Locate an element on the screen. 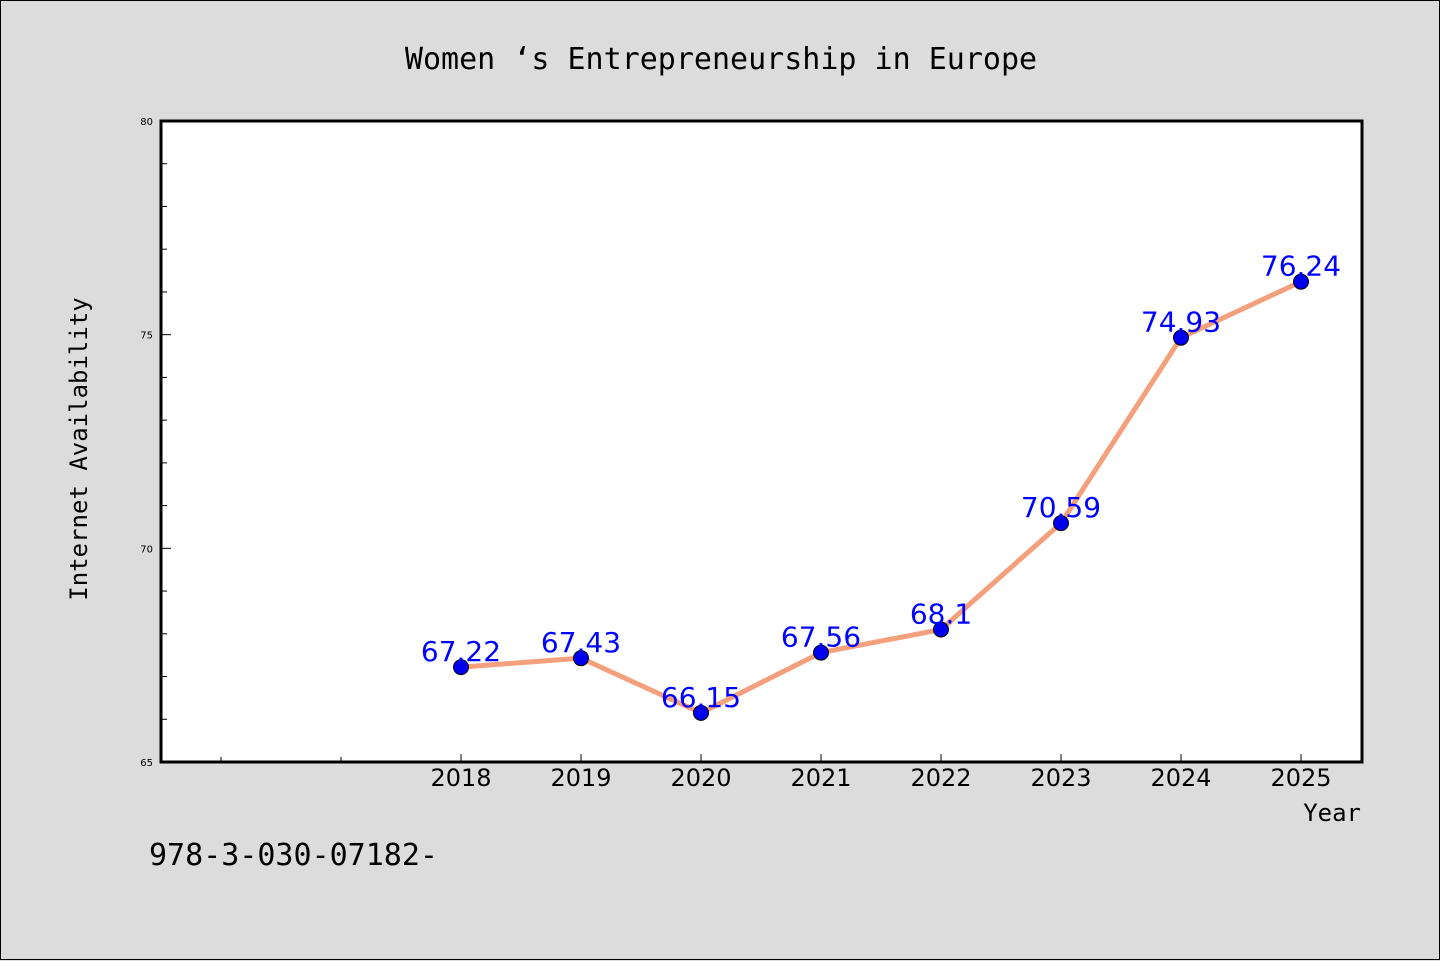  x-tick-label: 2020 is located at coordinates (700, 778).